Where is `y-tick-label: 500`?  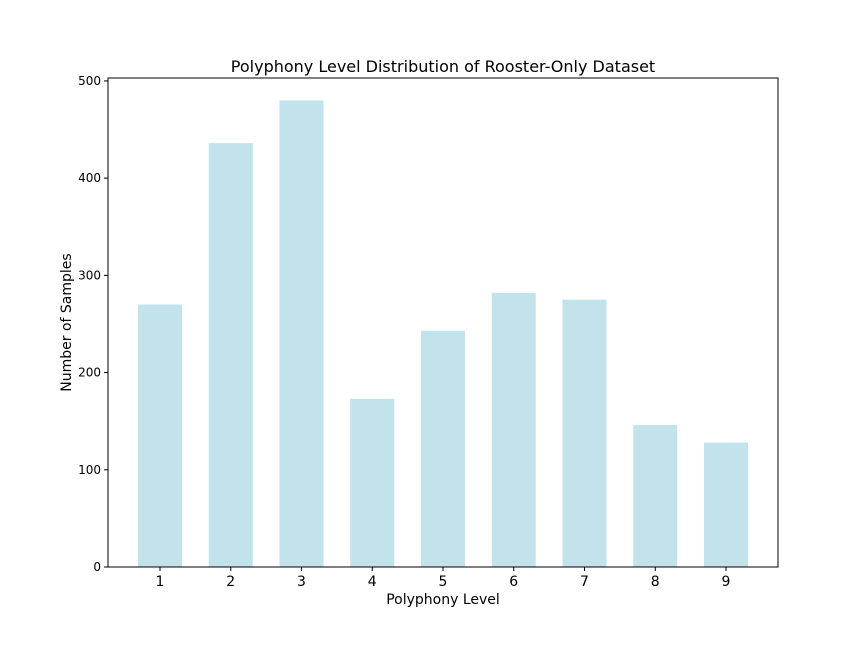 y-tick-label: 500 is located at coordinates (89, 81).